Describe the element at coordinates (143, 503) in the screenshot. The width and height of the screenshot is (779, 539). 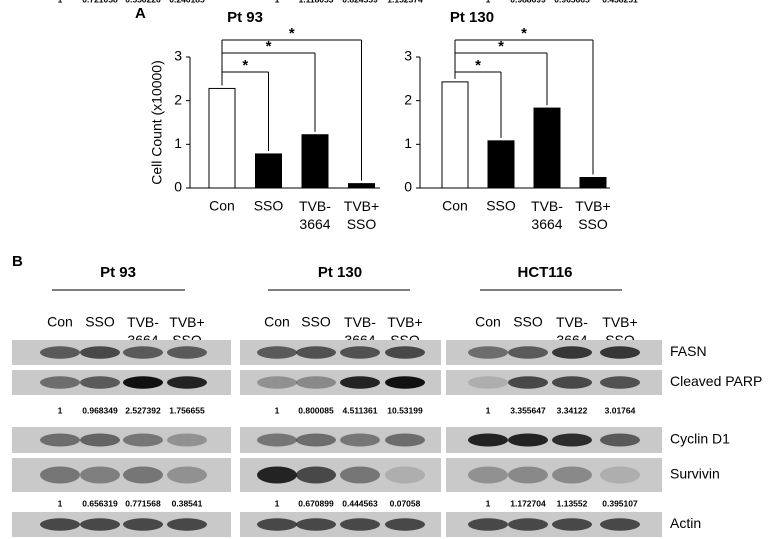
I see `quantification: 0.771568` at that location.